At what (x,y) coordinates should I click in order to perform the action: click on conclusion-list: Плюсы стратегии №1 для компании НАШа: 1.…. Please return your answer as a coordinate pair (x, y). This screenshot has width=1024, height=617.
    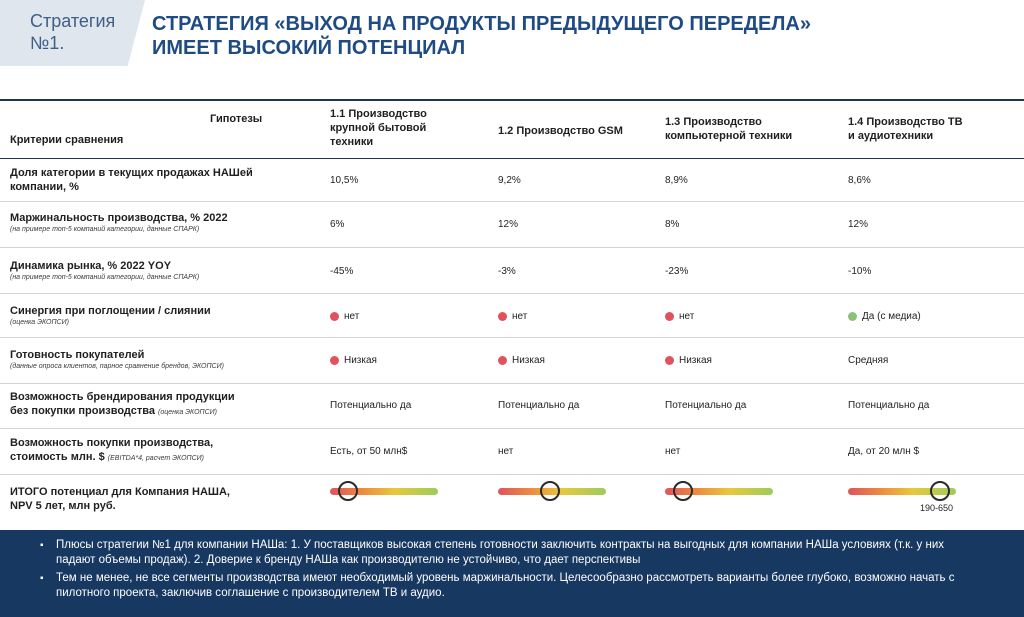
    Looking at the image, I should click on (512, 569).